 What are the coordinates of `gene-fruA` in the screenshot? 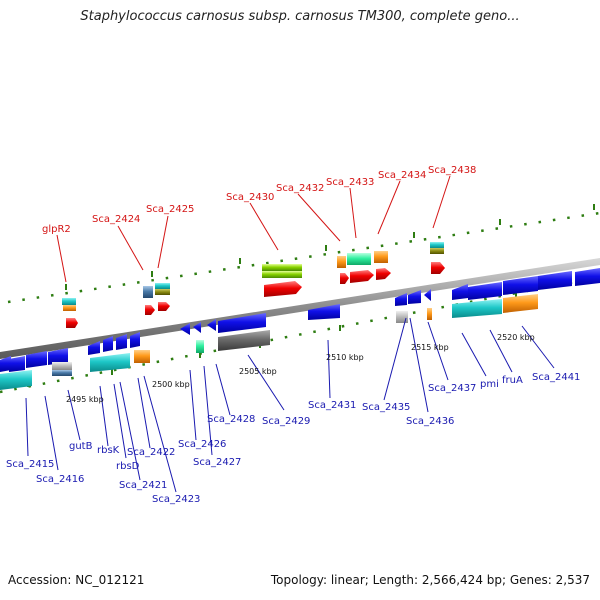 It's located at (520, 285).